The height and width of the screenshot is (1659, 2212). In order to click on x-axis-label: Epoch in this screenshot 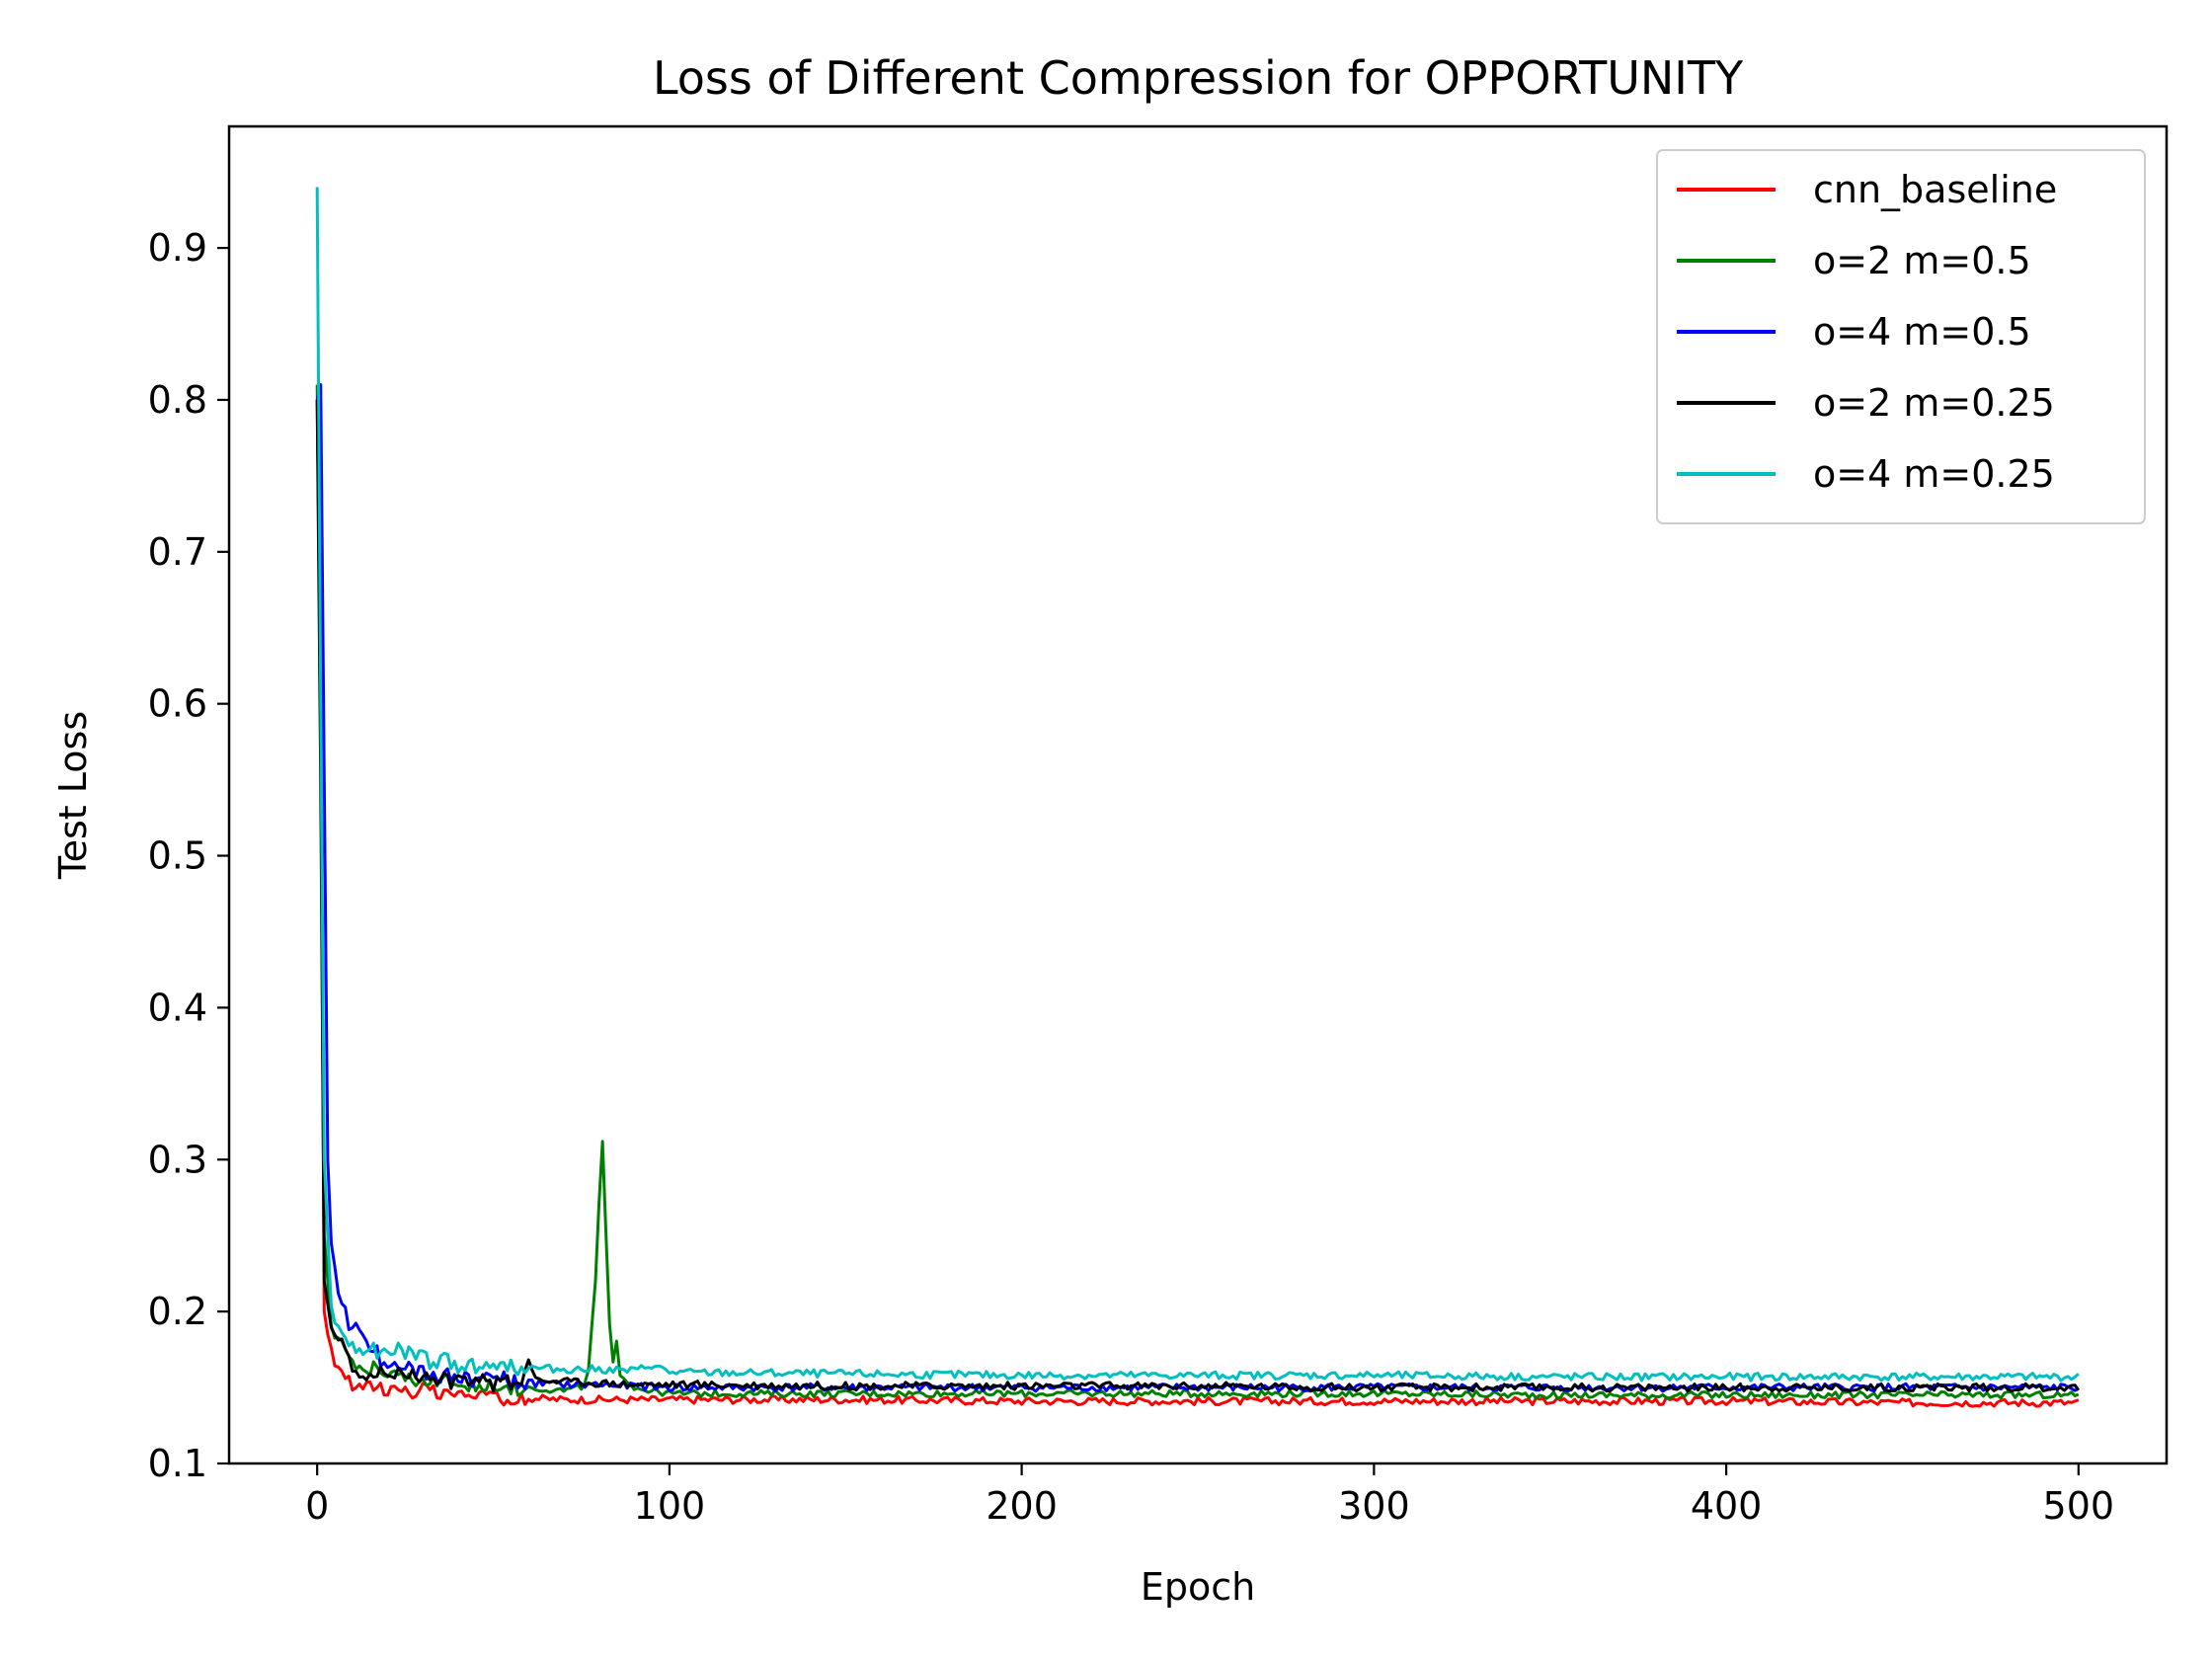, I will do `click(1198, 1587)`.